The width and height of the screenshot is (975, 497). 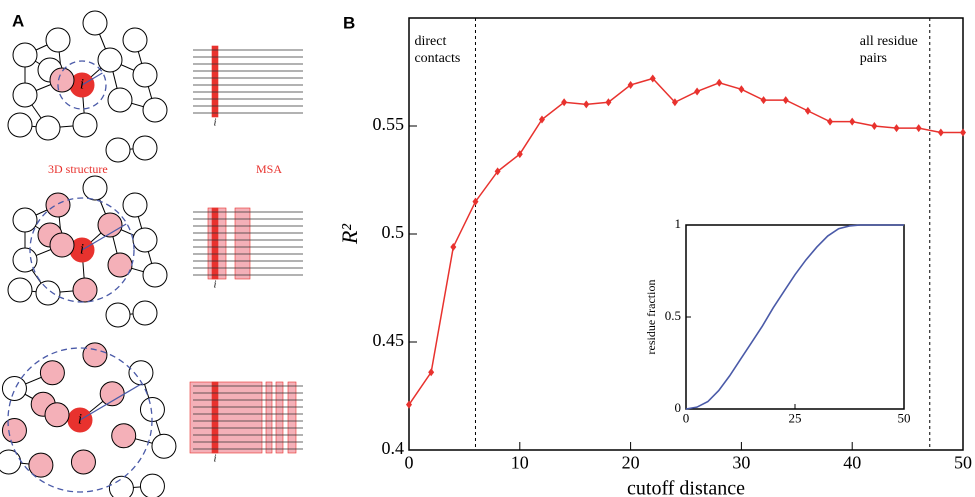 What do you see at coordinates (18, 20) in the screenshot?
I see `panel-label: A` at bounding box center [18, 20].